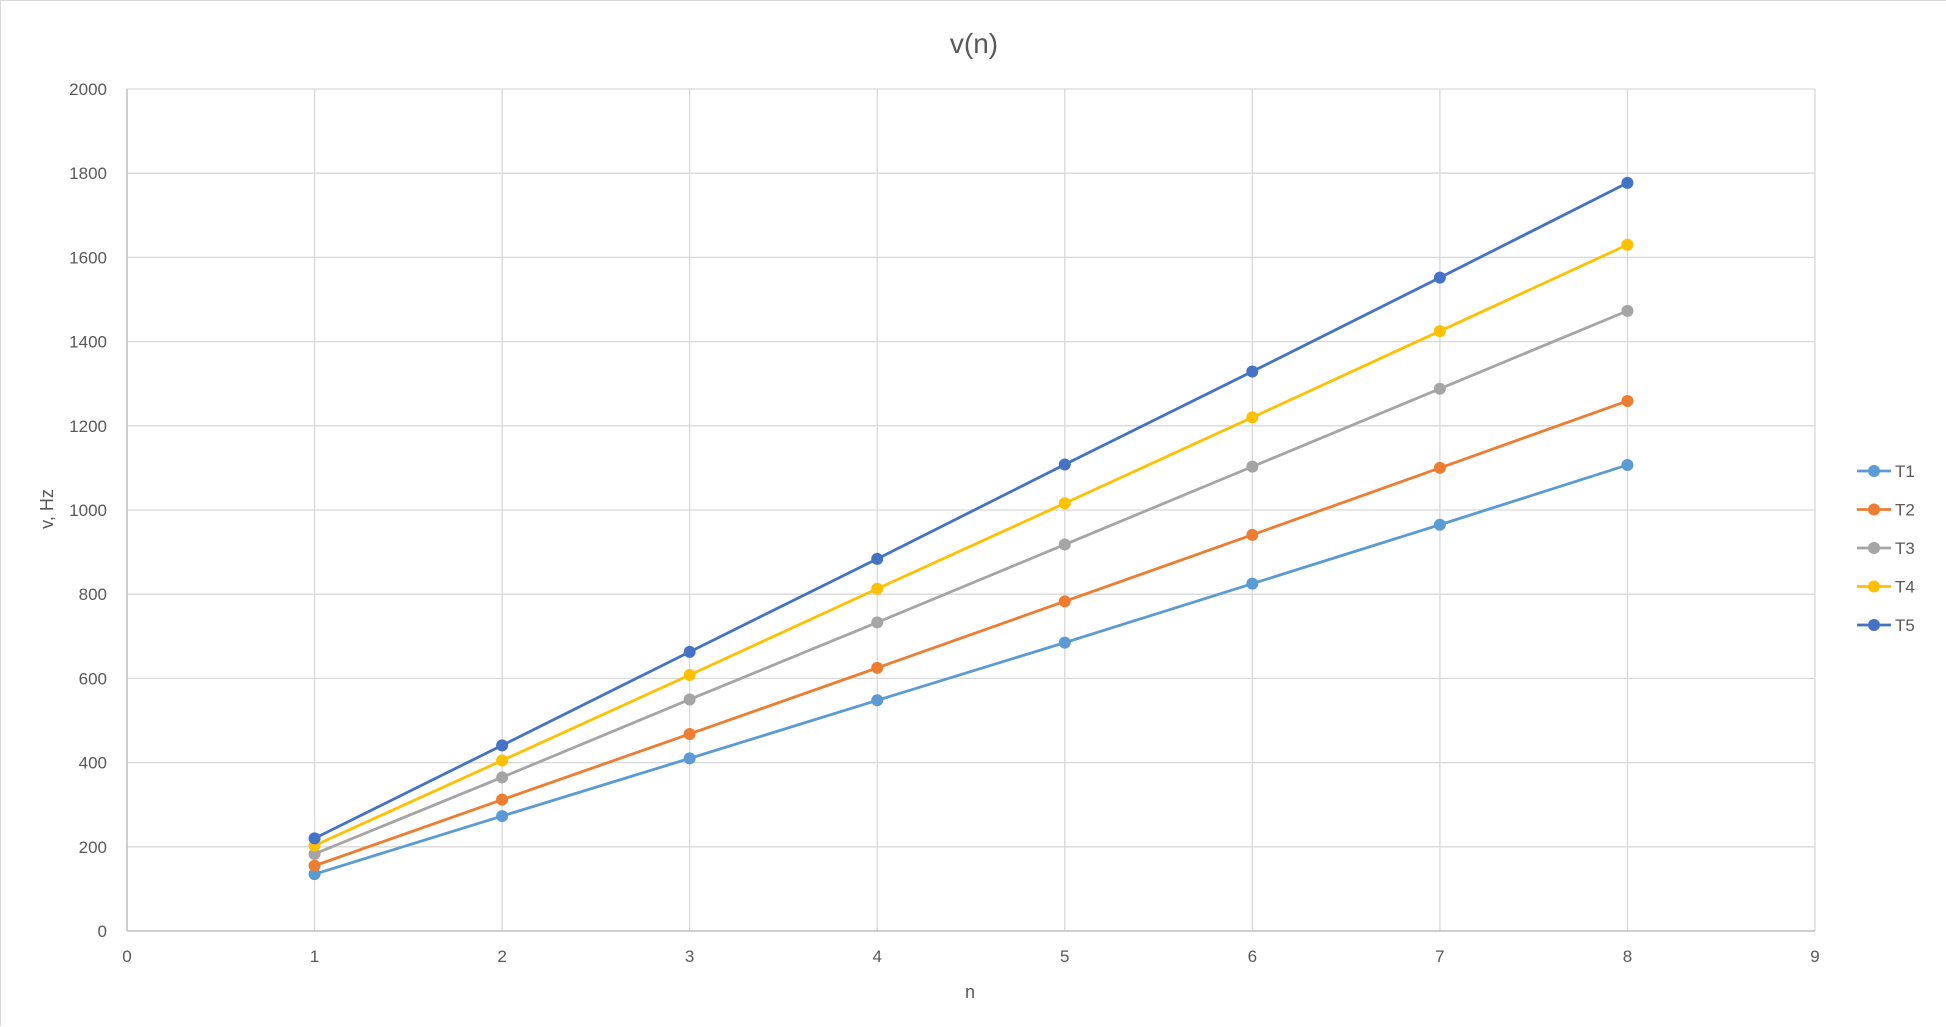 This screenshot has width=1946, height=1027. I want to click on y-tick-label: 1600, so click(88, 257).